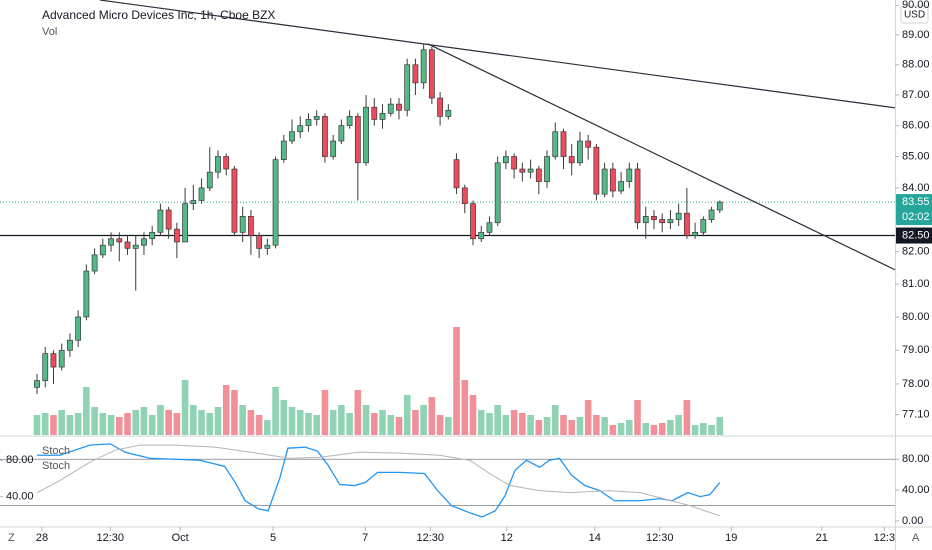  I want to click on chart-title: Advanced Micro Devices Inc, 1h, Cboe BZX, so click(158, 15).